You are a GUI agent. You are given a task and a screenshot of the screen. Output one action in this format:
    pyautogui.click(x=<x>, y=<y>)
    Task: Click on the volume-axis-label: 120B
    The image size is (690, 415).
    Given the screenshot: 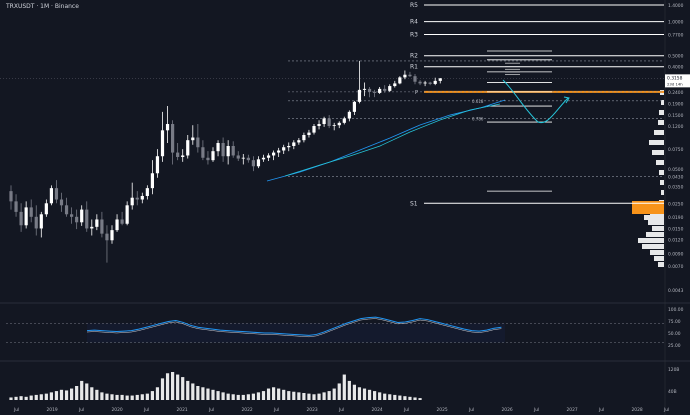 What is the action you would take?
    pyautogui.click(x=673, y=370)
    